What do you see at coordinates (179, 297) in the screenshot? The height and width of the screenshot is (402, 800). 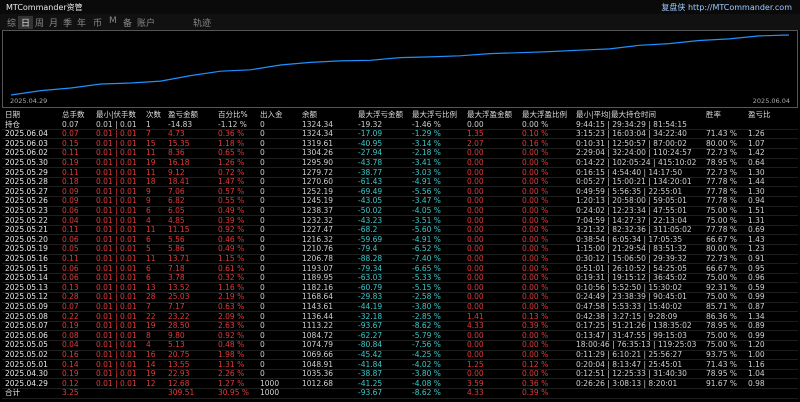 I see `table-cell: 25.03` at bounding box center [179, 297].